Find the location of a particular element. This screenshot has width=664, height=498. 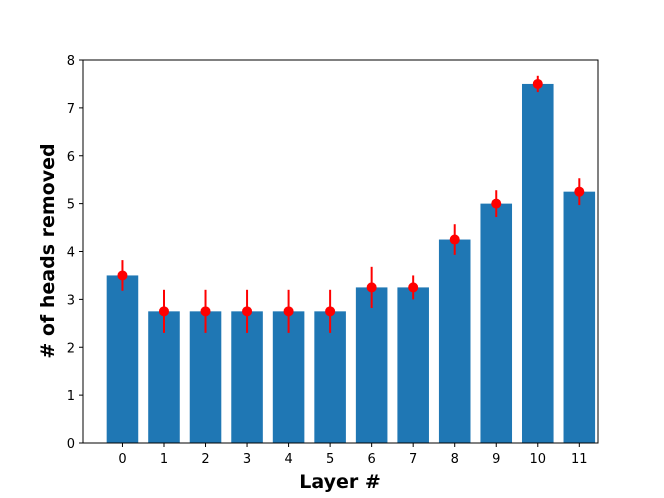

x-tick-label-1: 1 is located at coordinates (164, 459).